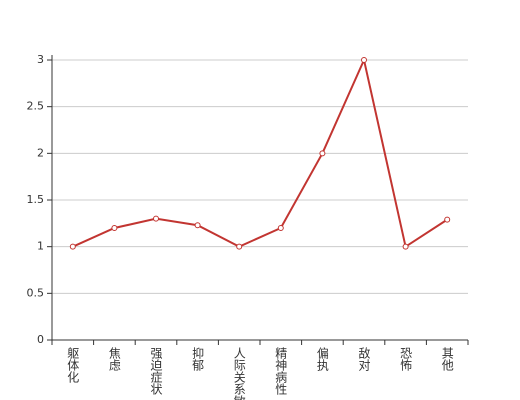 The width and height of the screenshot is (520, 400). Describe the element at coordinates (156, 371) in the screenshot. I see `x-tick-label: 强迫症状` at that location.